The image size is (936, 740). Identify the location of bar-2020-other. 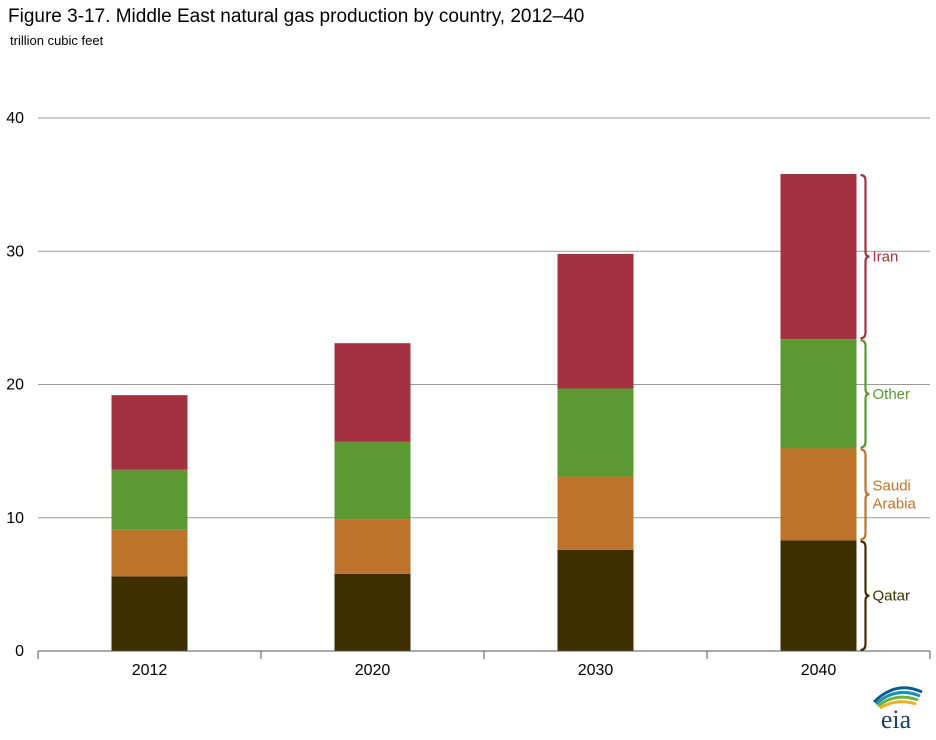
(372, 480).